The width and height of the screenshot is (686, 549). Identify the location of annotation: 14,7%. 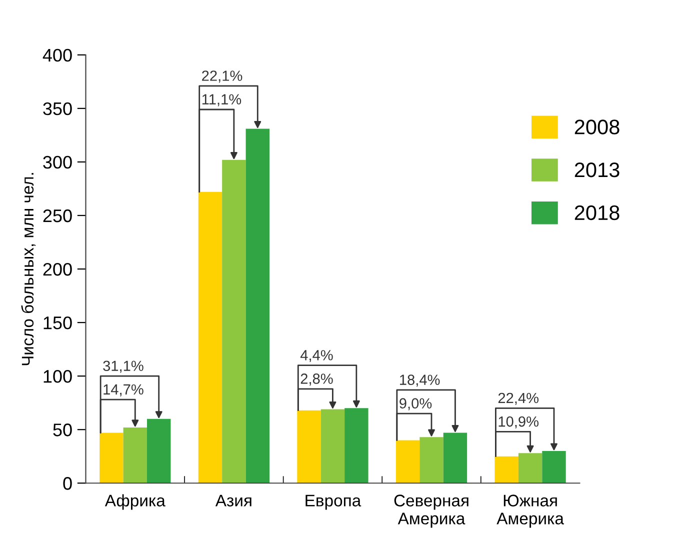
(124, 390).